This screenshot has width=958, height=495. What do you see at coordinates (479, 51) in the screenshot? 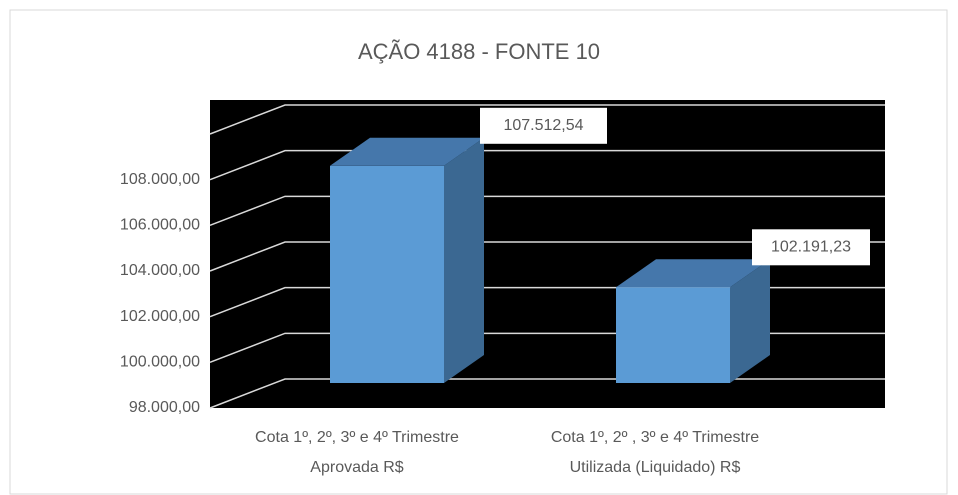
I see `chart-title: AÇÃO 4188 - FONTE 10` at bounding box center [479, 51].